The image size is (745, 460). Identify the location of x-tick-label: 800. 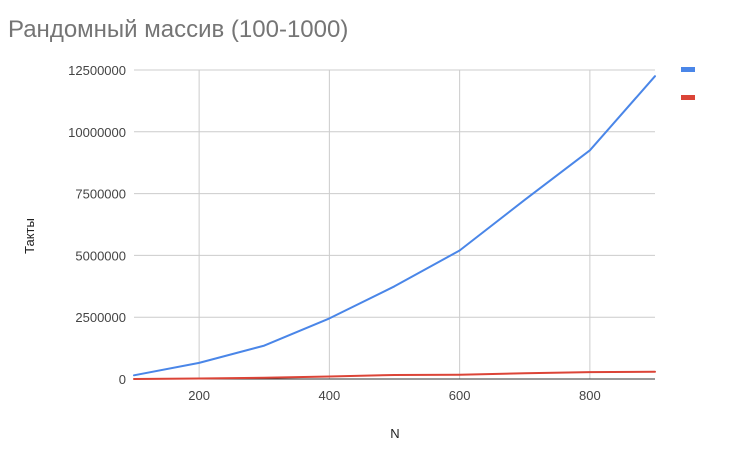
(590, 395).